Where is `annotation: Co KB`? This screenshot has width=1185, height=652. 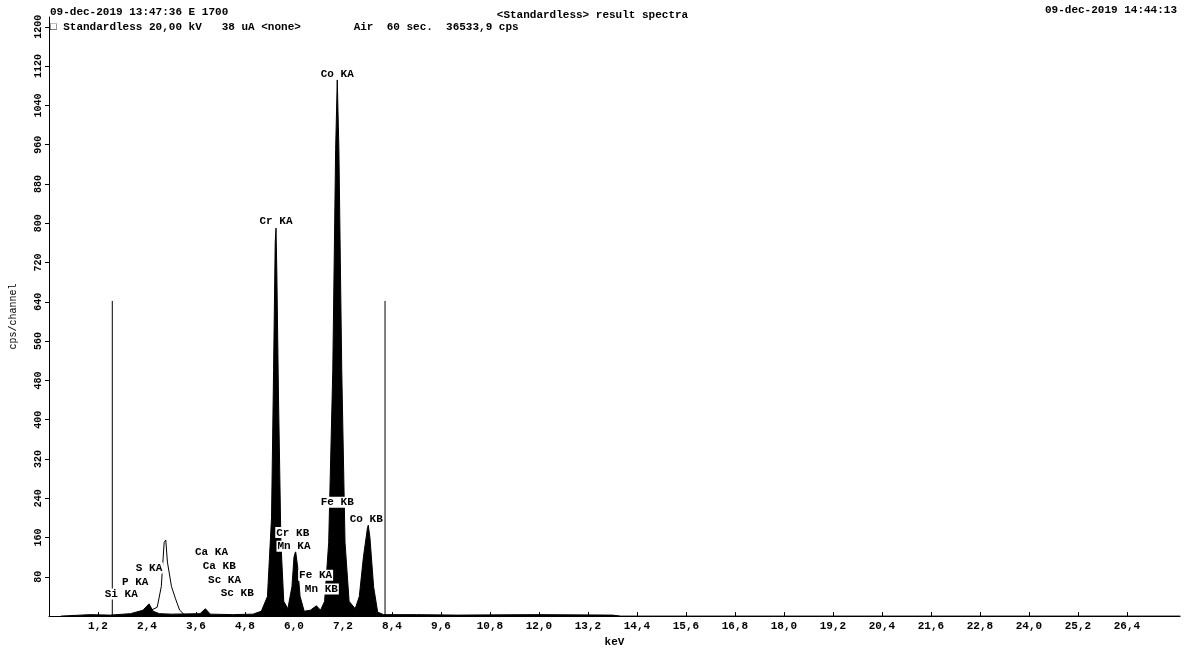 annotation: Co KB is located at coordinates (366, 518).